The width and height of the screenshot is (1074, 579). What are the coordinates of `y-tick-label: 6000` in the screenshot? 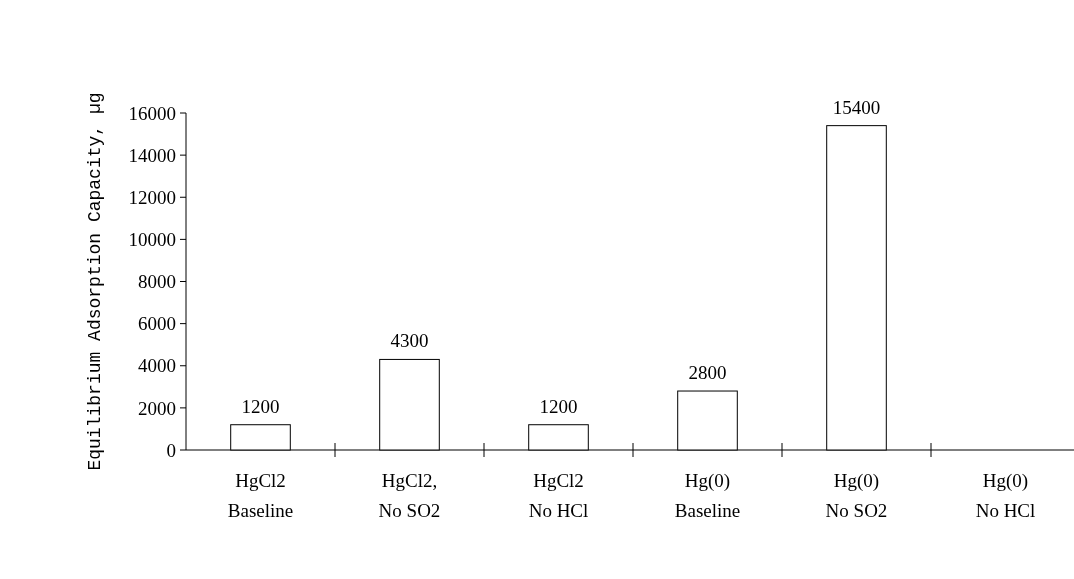 It's located at (157, 324).